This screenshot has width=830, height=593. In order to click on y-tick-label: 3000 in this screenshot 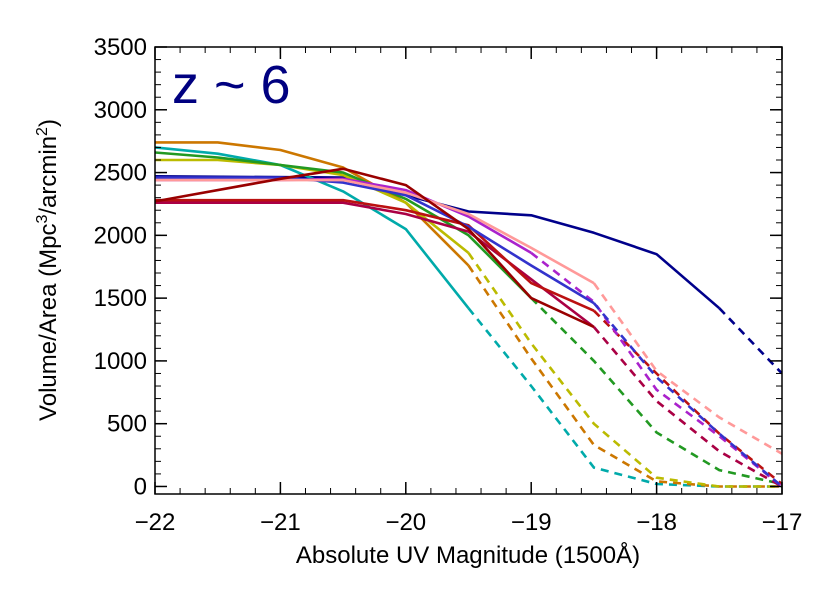, I will do `click(120, 110)`.